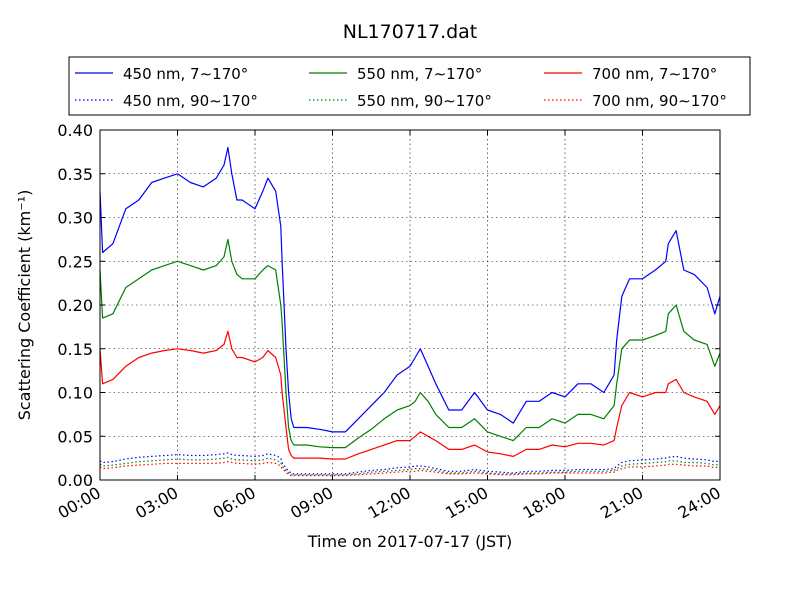  Describe the element at coordinates (654, 74) in the screenshot. I see `legend-label-4: 700 nm, 7∼170°` at that location.